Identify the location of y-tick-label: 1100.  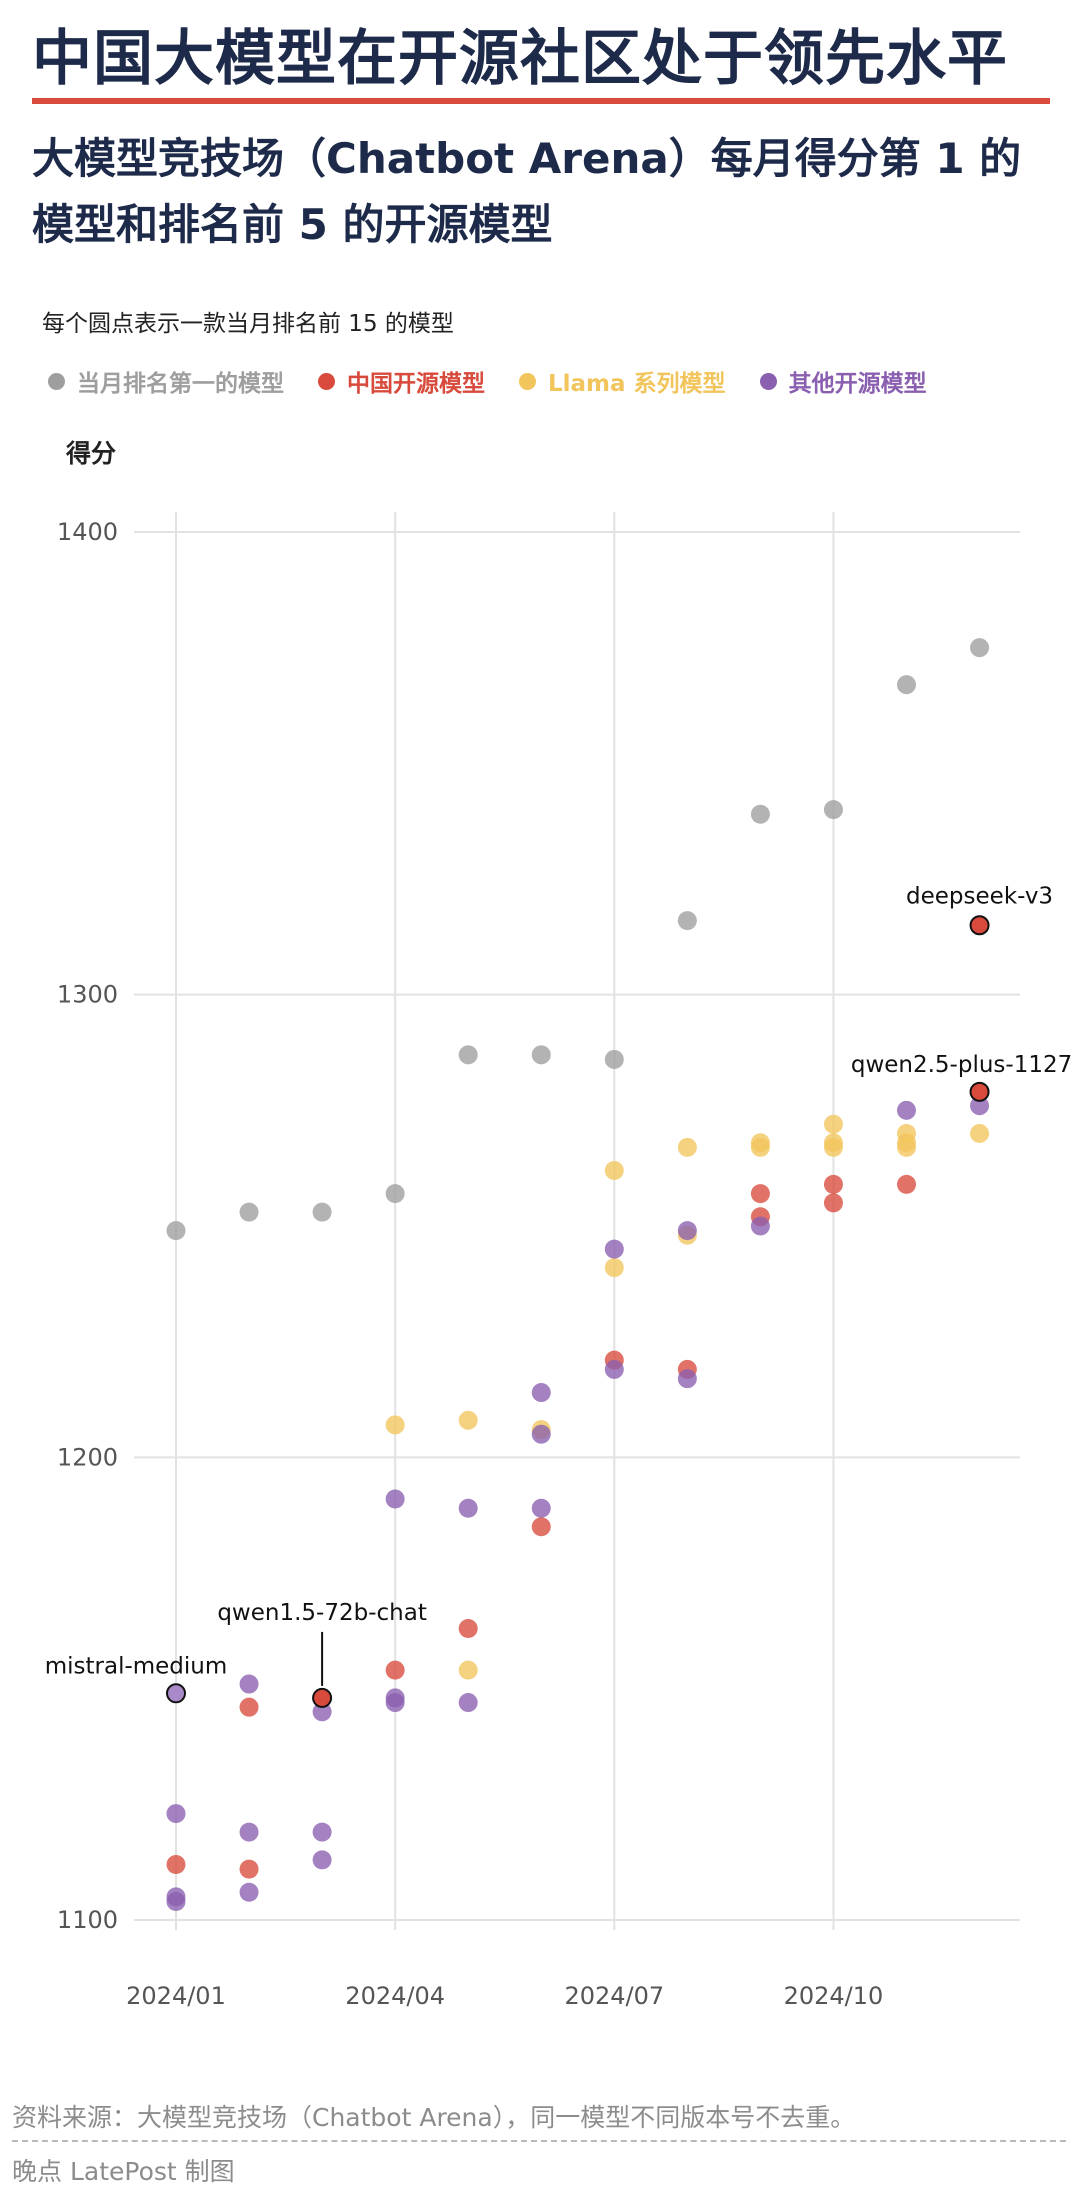
(87, 1920).